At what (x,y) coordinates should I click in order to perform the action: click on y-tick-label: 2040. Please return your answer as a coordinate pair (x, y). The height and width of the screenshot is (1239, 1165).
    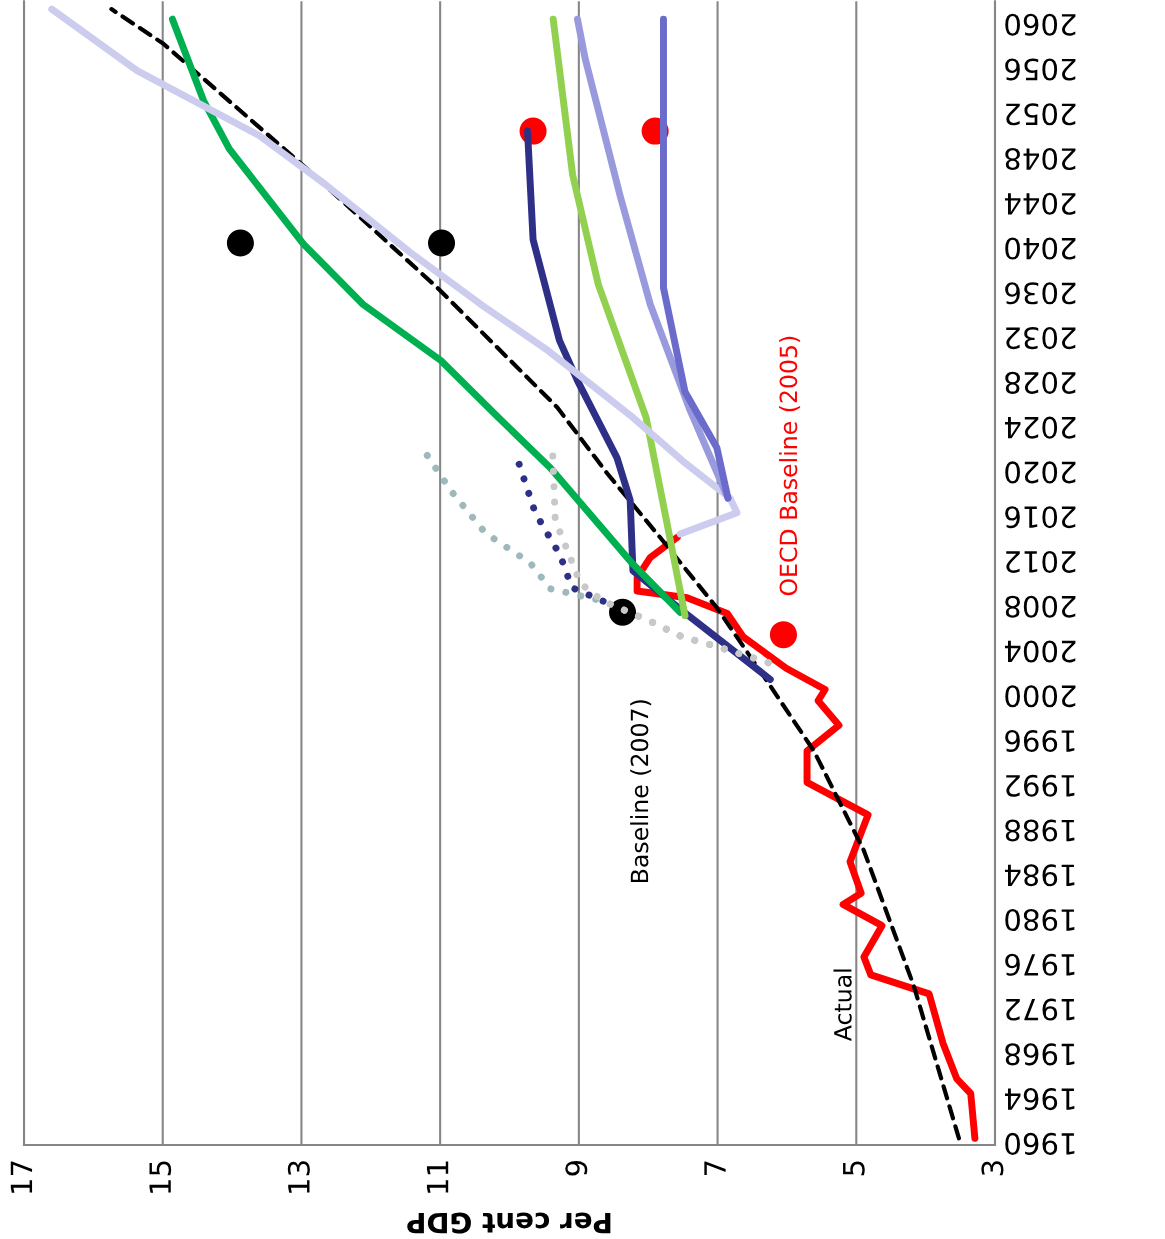
    Looking at the image, I should click on (1040, 248).